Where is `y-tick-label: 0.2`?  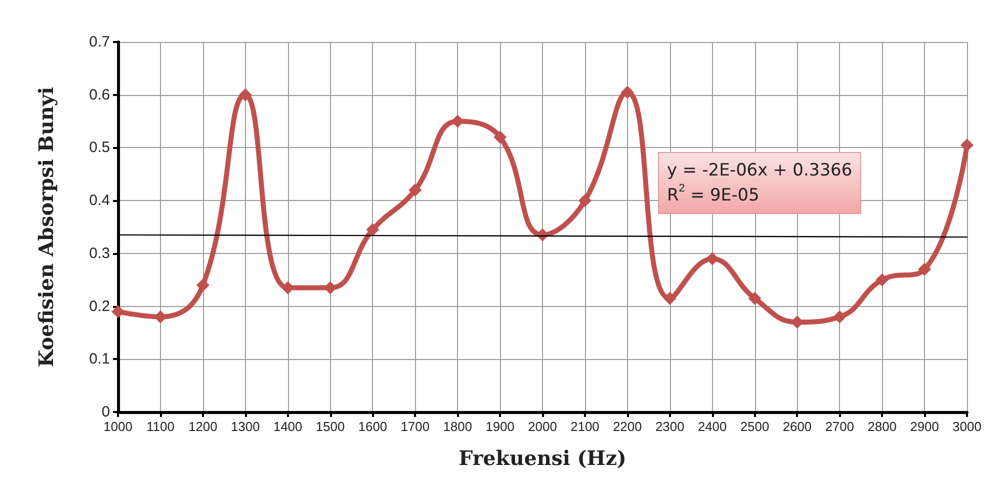
y-tick-label: 0.2 is located at coordinates (99, 306).